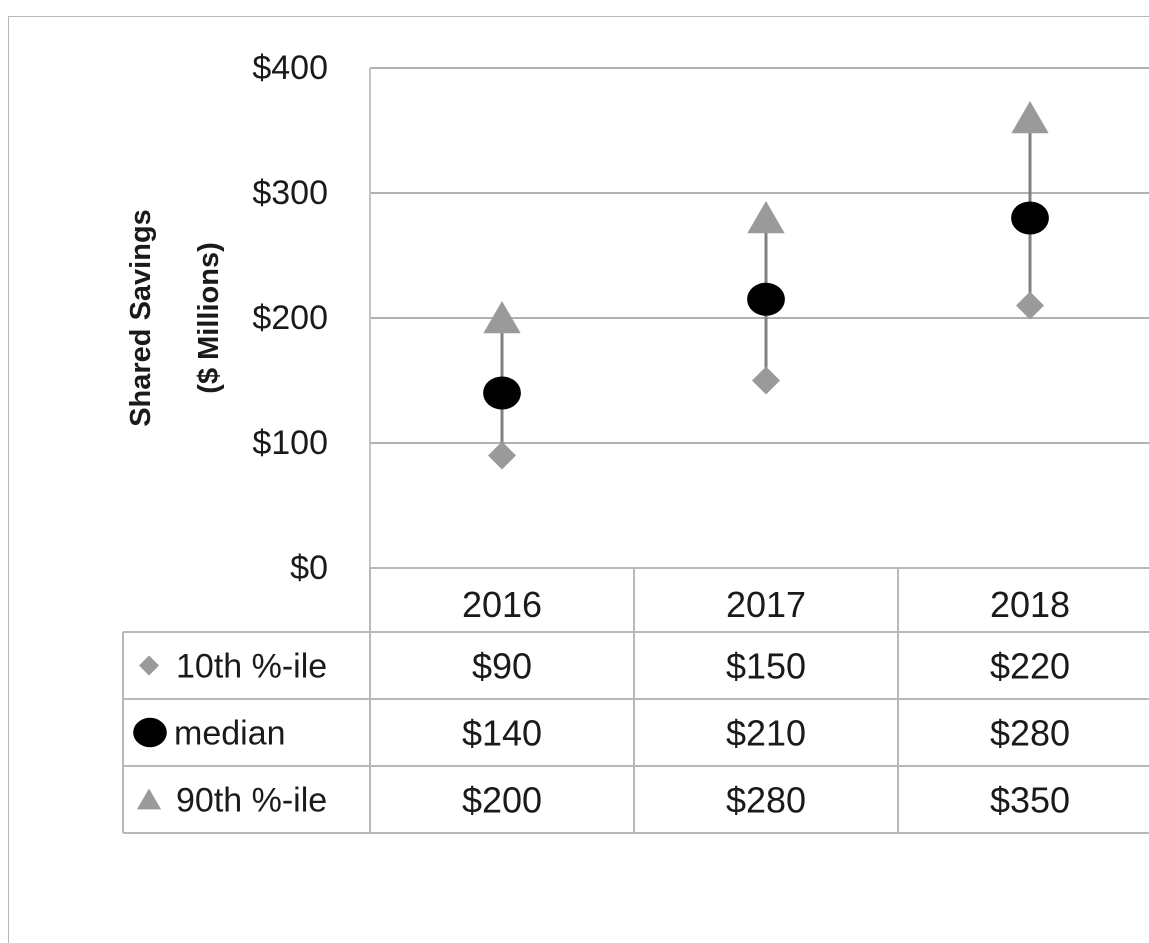 The height and width of the screenshot is (943, 1149). I want to click on legend-key-90th-ile, so click(149, 799).